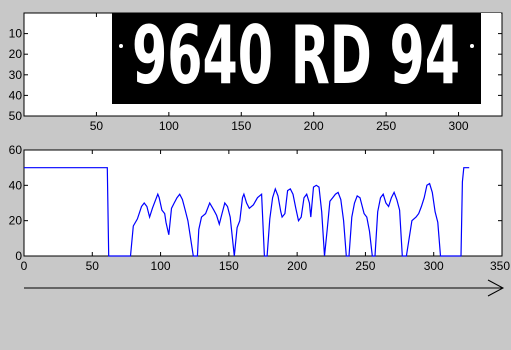 The width and height of the screenshot is (511, 350). I want to click on top-y-tick-label: 40, so click(16, 95).